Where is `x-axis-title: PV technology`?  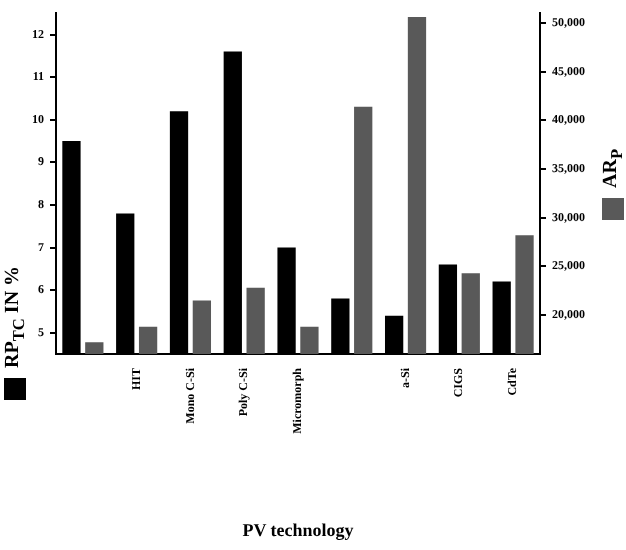
x-axis-title: PV technology is located at coordinates (298, 529).